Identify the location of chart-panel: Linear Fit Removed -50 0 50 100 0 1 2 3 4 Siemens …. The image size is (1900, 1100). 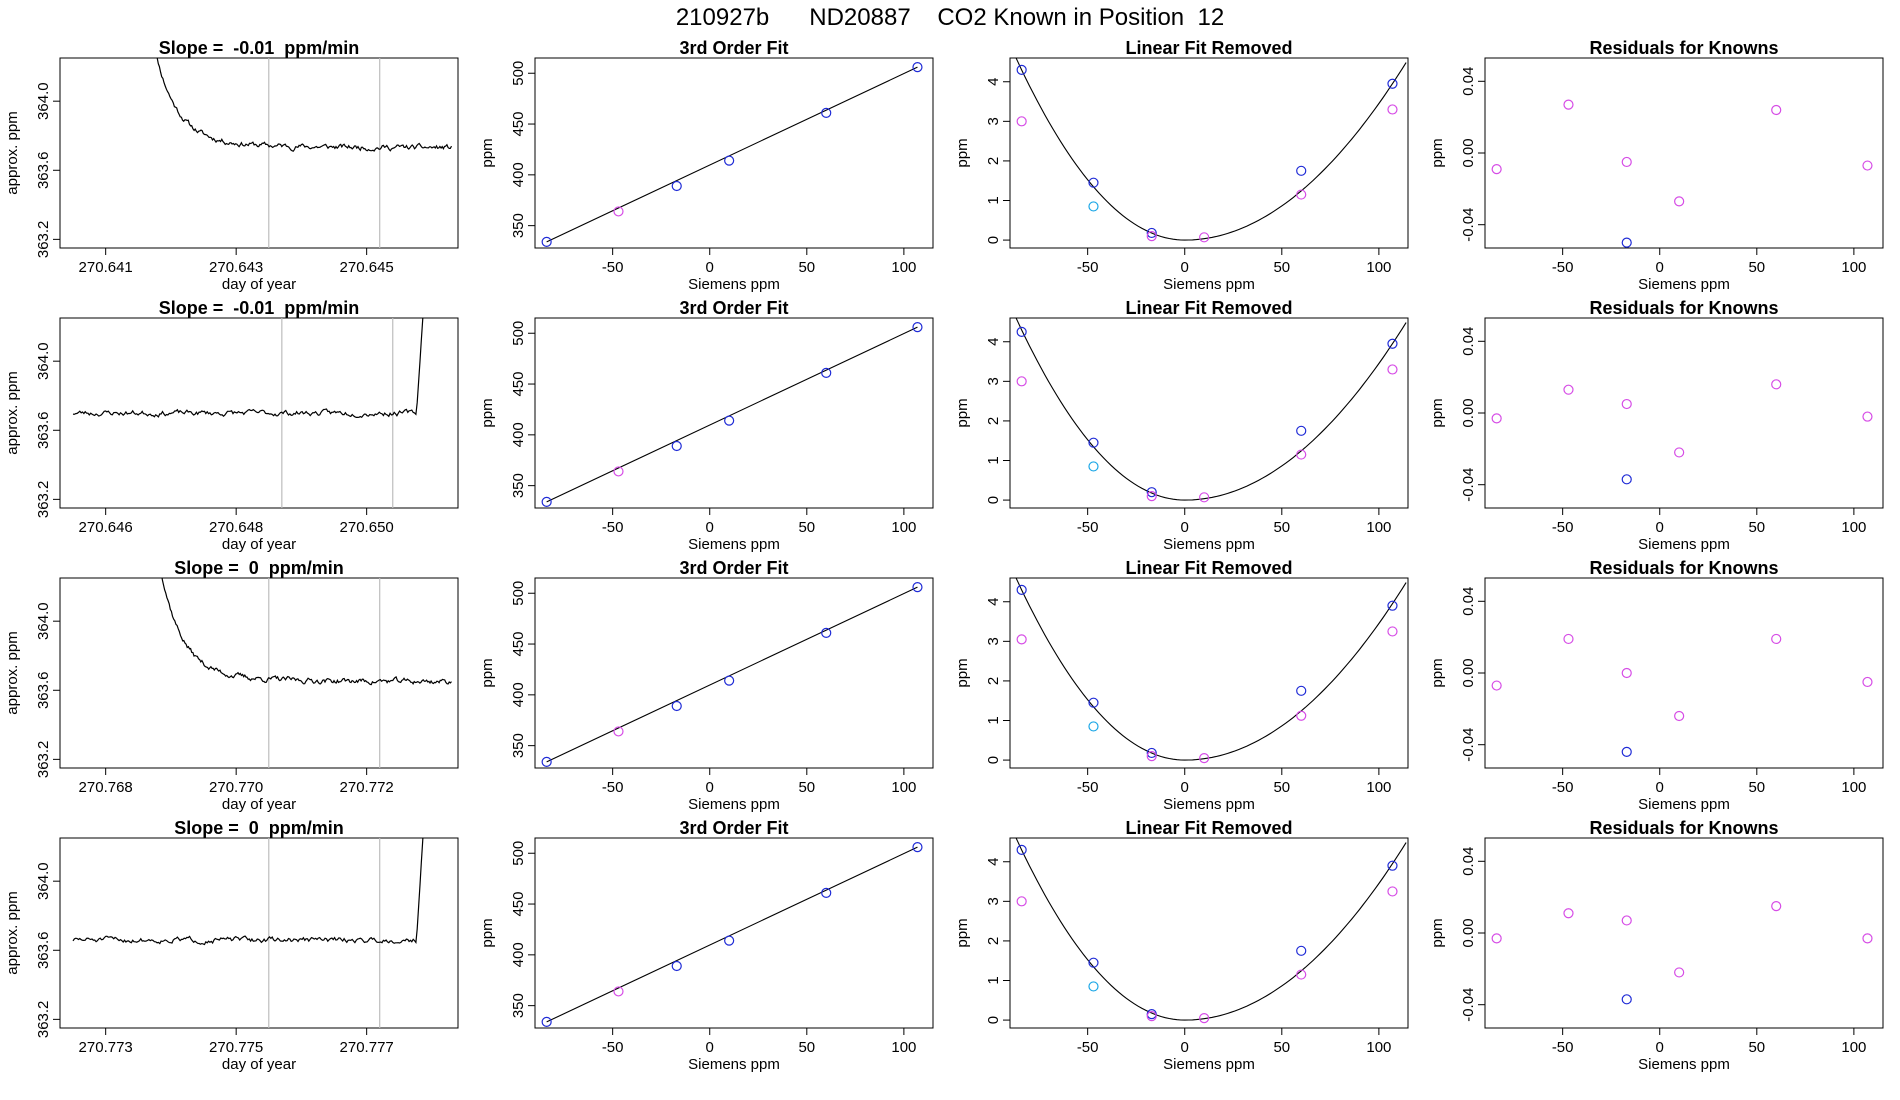
(1181, 945).